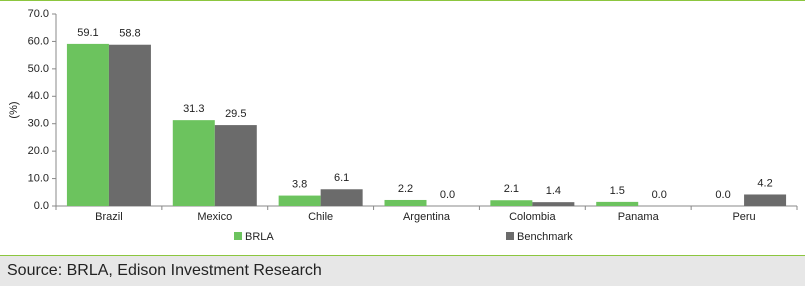  I want to click on footer: Source: BRLA, Edison Investment Research, so click(402, 270).